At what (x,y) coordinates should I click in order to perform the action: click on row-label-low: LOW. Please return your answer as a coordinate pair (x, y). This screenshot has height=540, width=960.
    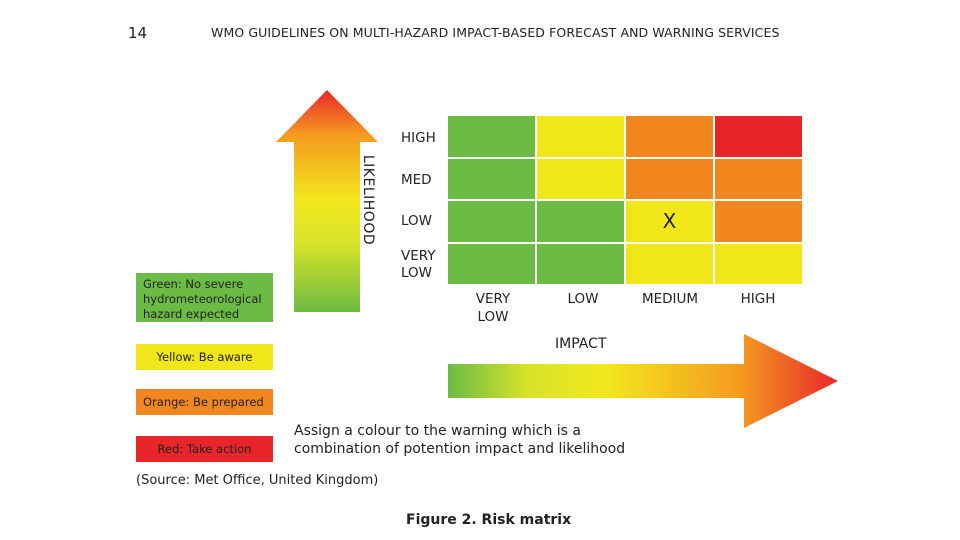
    Looking at the image, I should click on (417, 221).